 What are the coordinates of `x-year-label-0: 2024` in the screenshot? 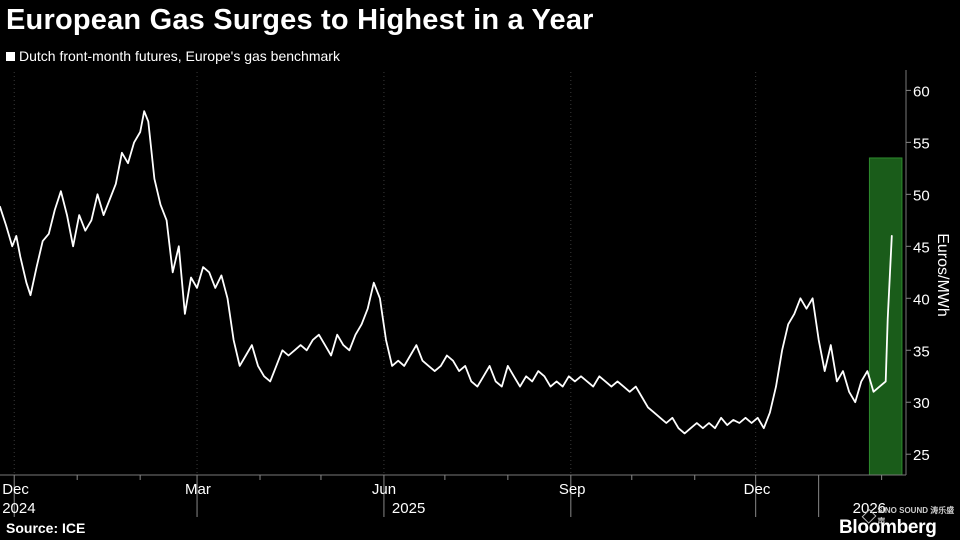 It's located at (18, 508).